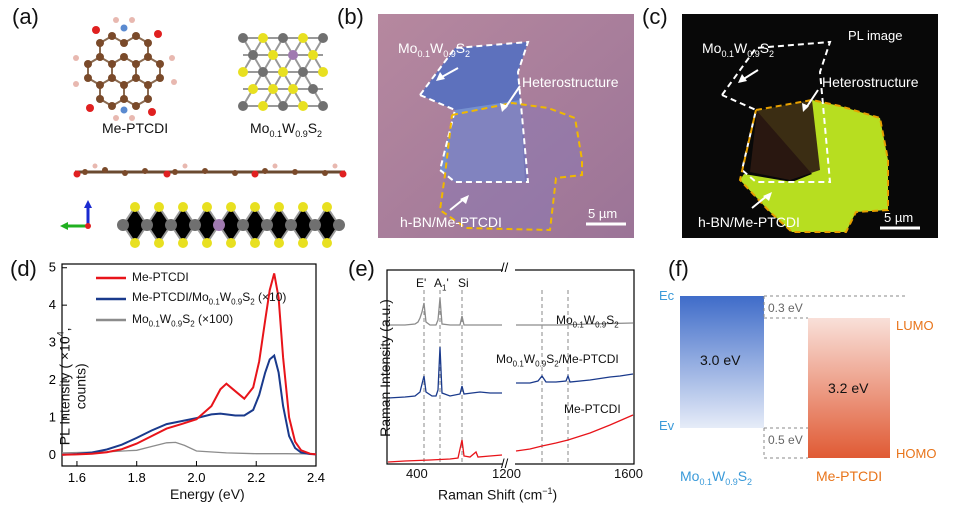  I want to click on d-ytick-label: 3, so click(52, 342).